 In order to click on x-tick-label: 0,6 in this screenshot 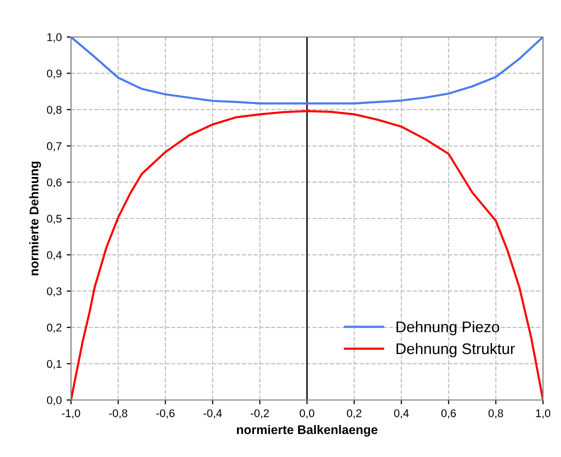, I will do `click(448, 413)`.